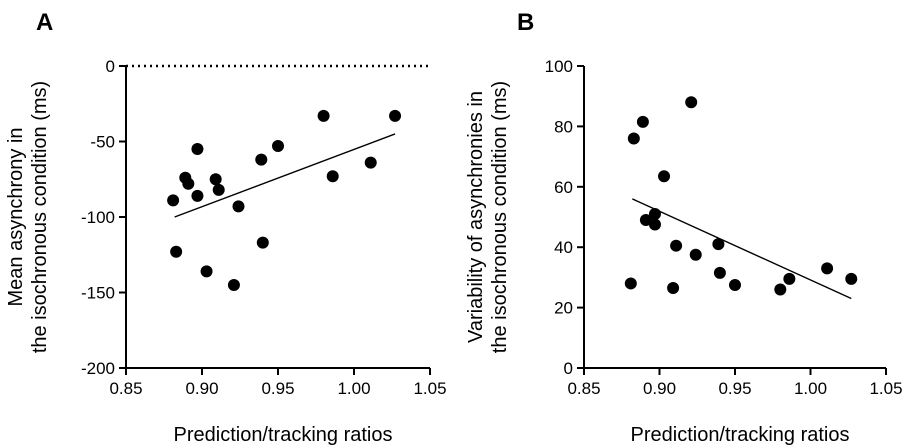  Describe the element at coordinates (110, 66) in the screenshot. I see `panel-a-y-tick-label: 0` at that location.